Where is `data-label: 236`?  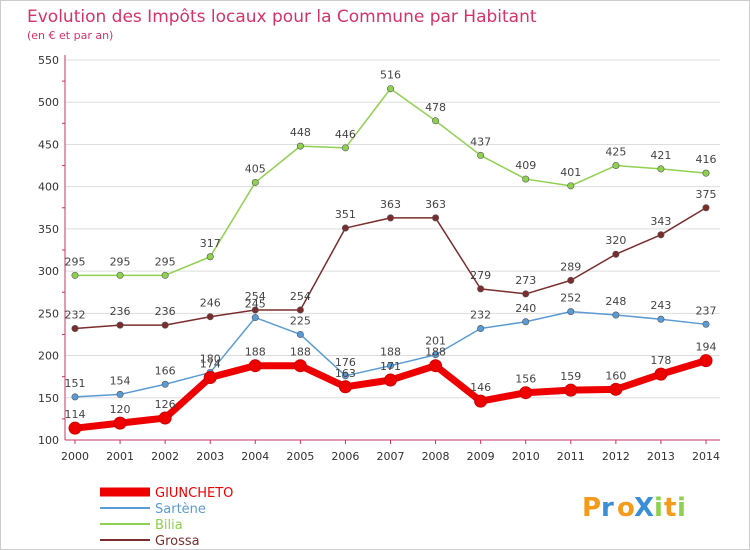
data-label: 236 is located at coordinates (120, 311).